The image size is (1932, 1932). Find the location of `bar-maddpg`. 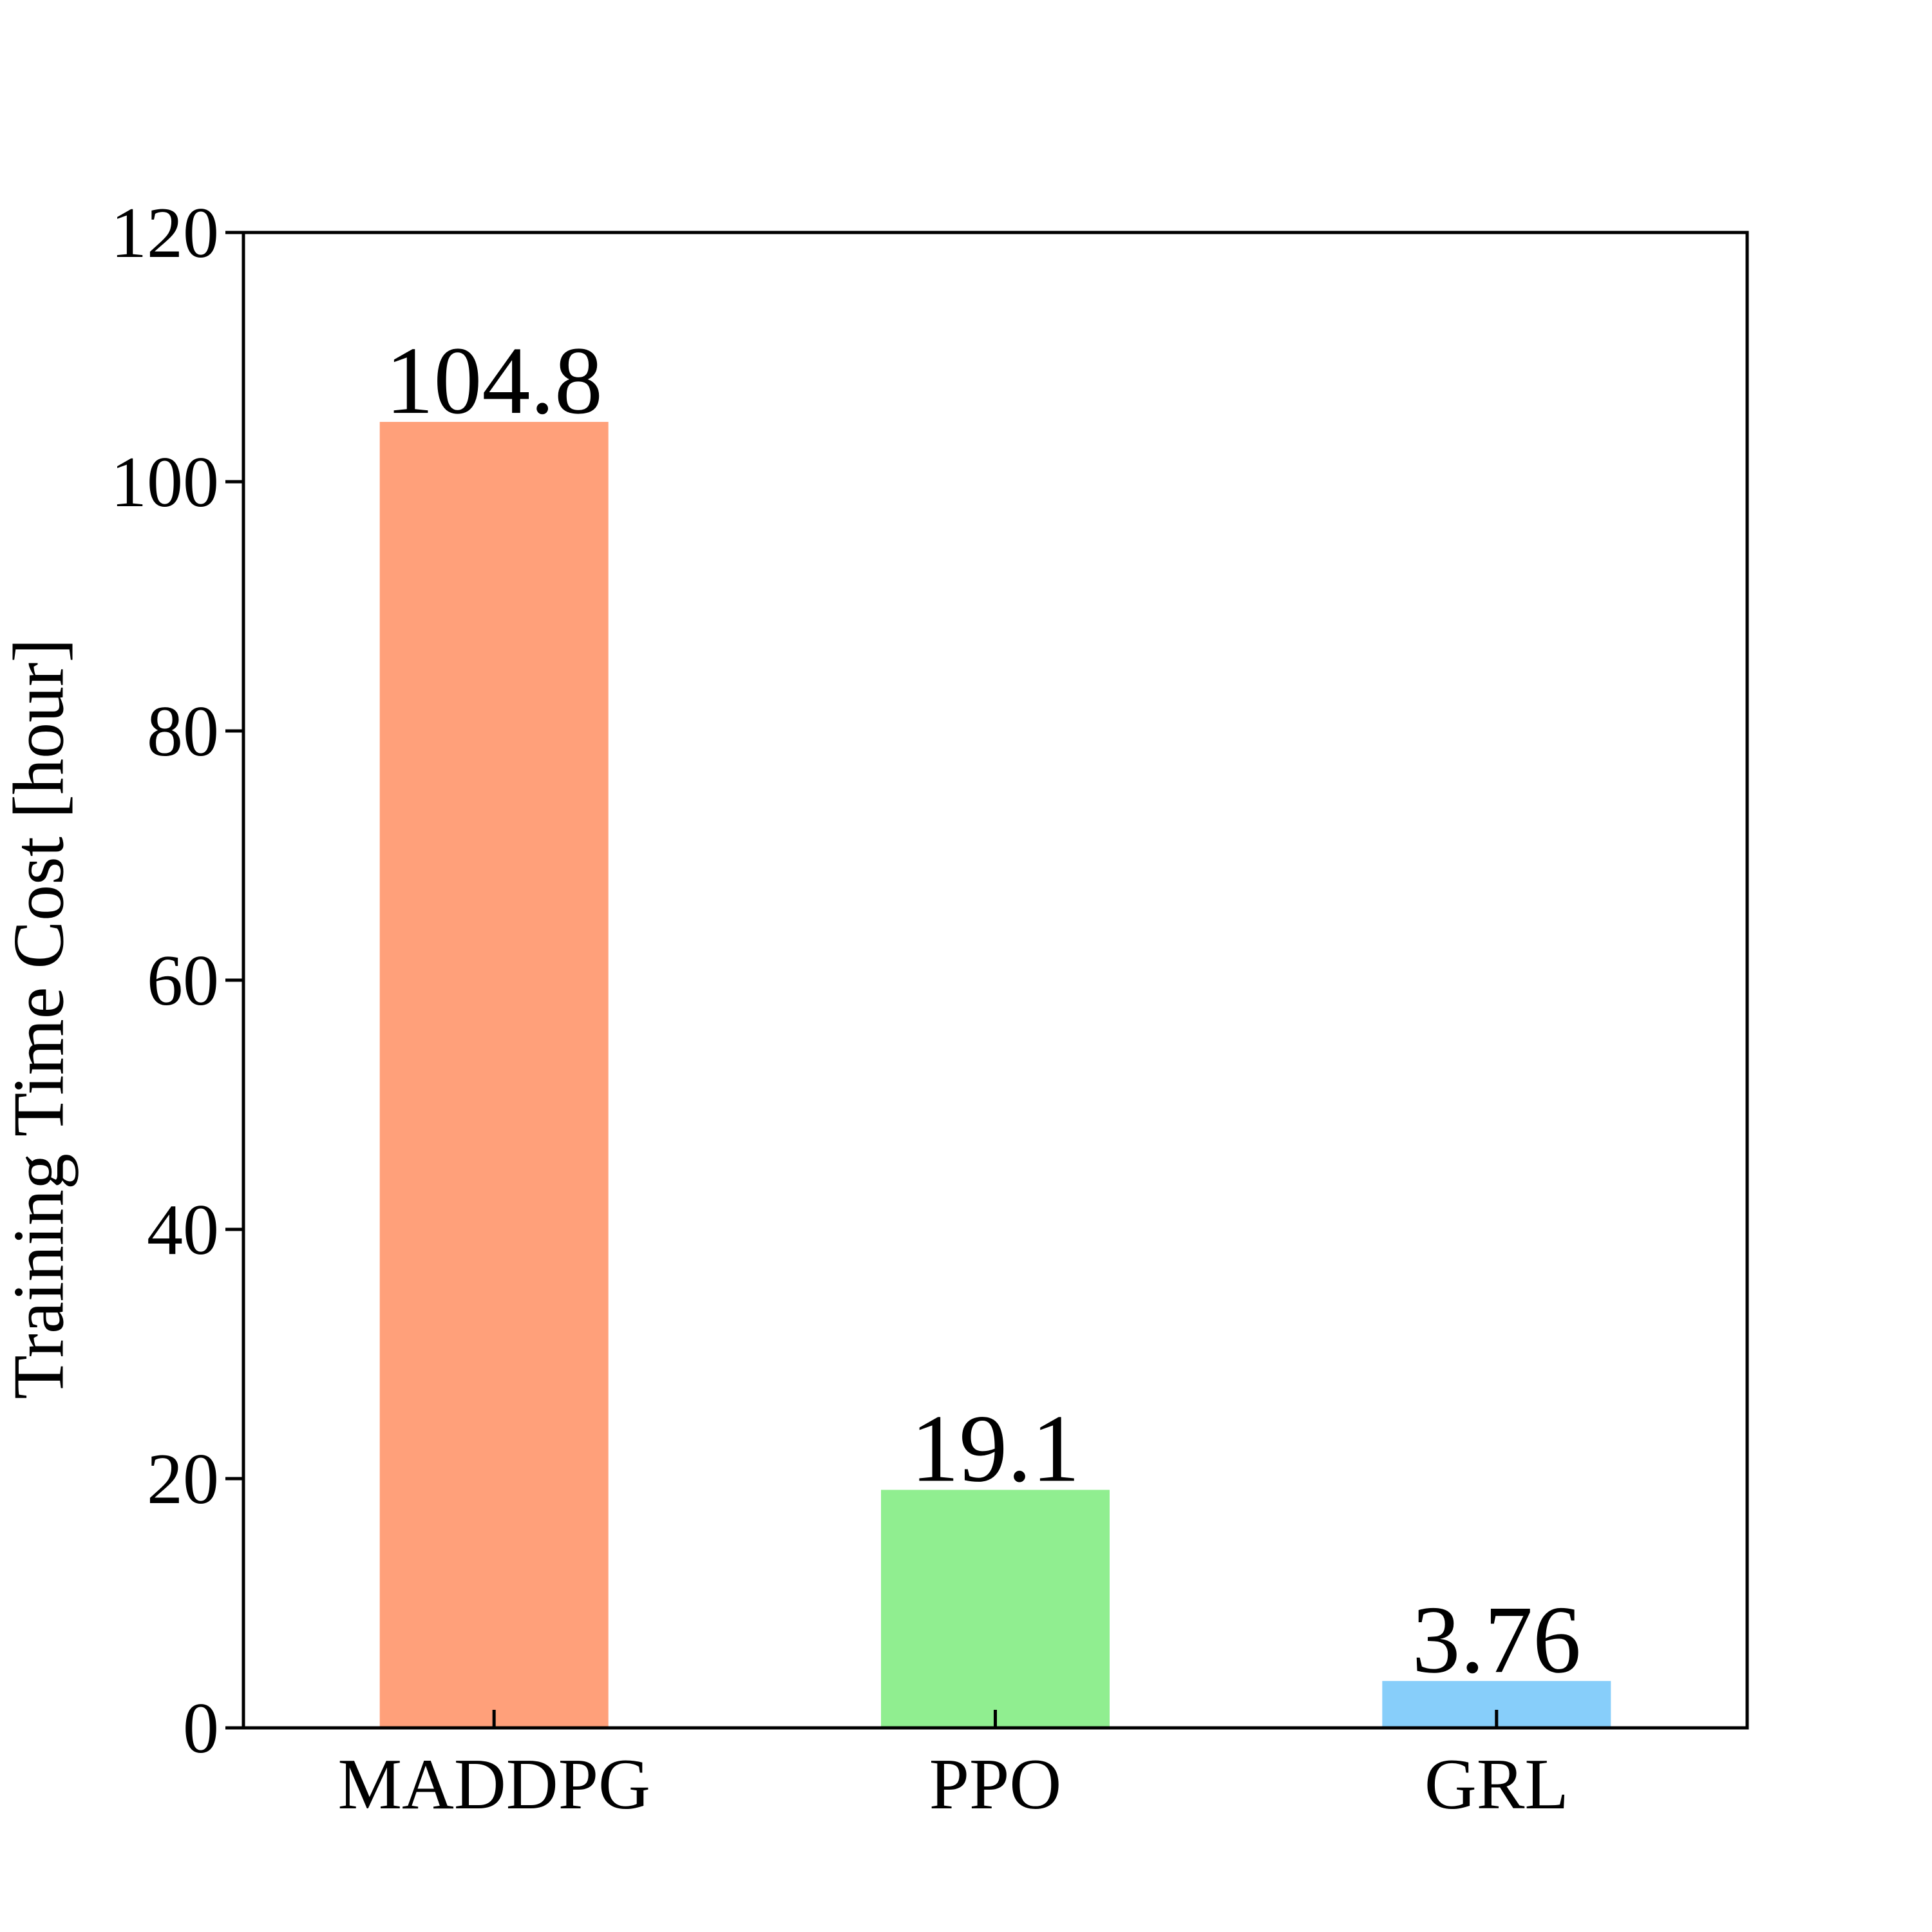

bar-maddpg is located at coordinates (494, 1075).